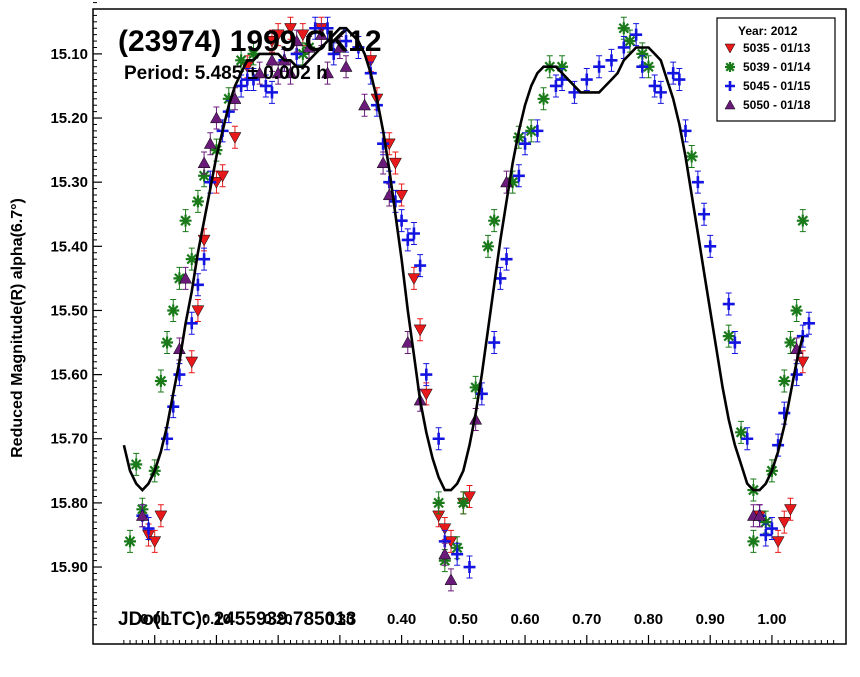  I want to click on chart-subtitle: Period: 5.485 ± 0.002 h, so click(226, 73).